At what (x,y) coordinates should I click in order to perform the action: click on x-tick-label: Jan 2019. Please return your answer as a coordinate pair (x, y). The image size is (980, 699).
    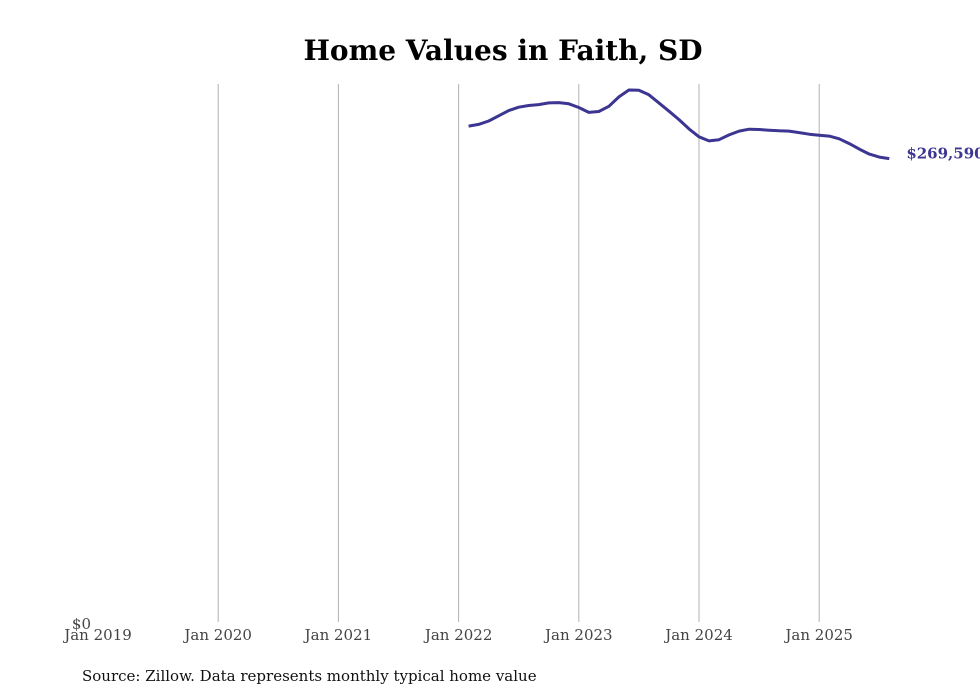
    Looking at the image, I should click on (97, 635).